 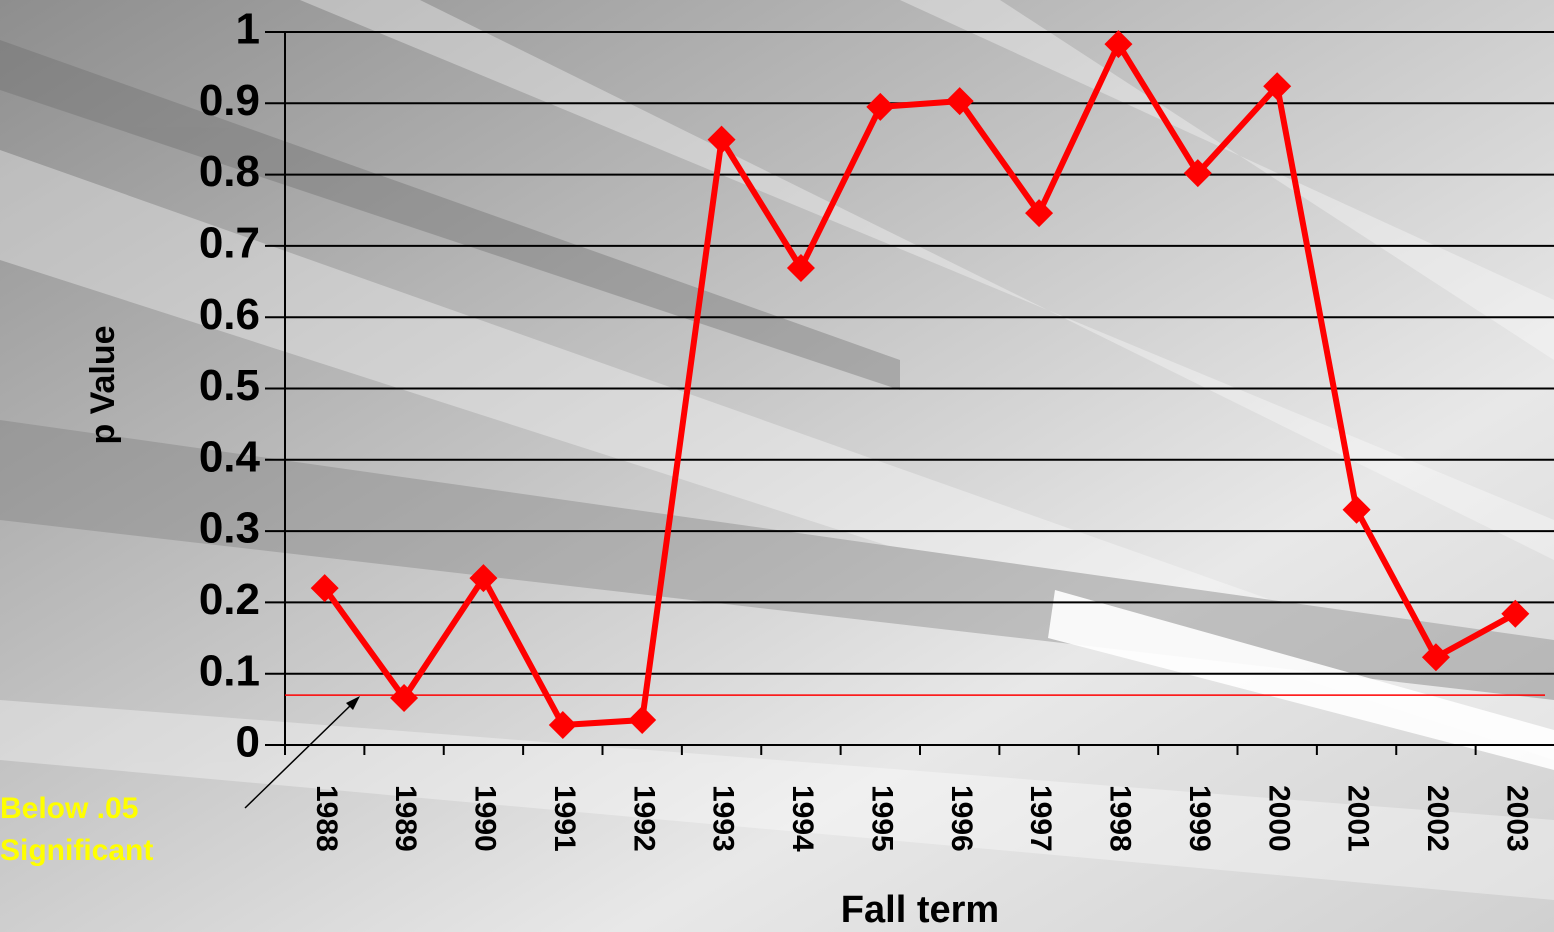 What do you see at coordinates (248, 742) in the screenshot?
I see `y-tick-label: 0` at bounding box center [248, 742].